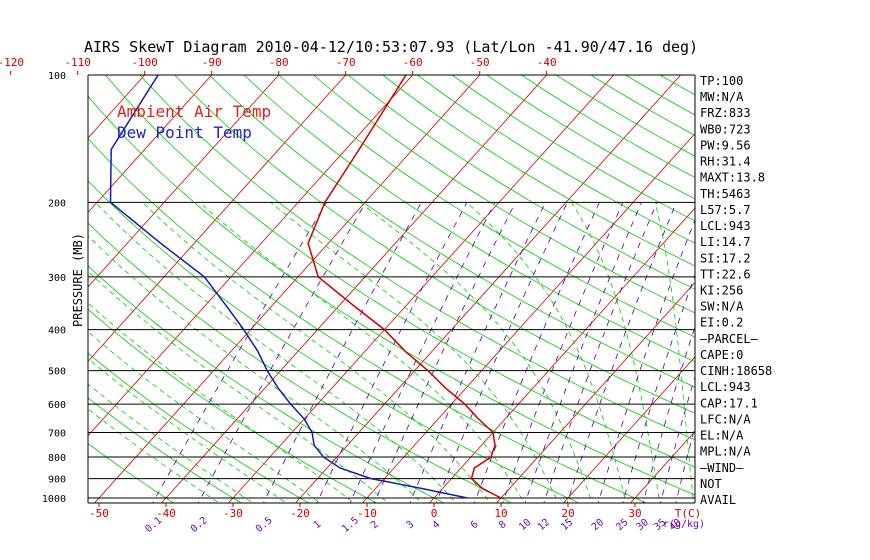 This screenshot has width=870, height=560. Describe the element at coordinates (57, 76) in the screenshot. I see `pressure-tick-label: 100` at that location.